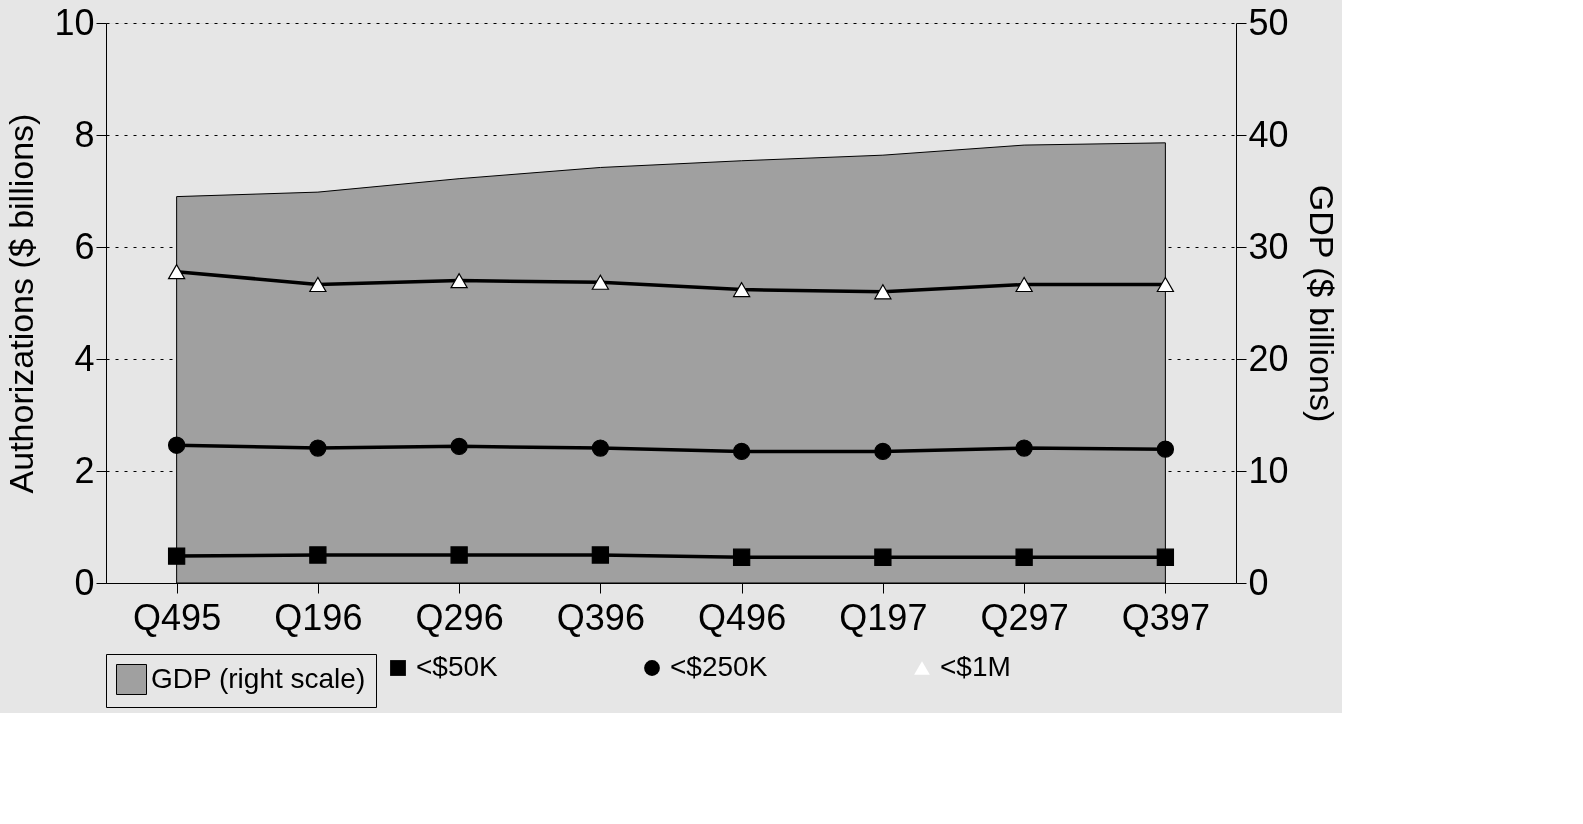  I want to click on legend-label: <$50K, so click(457, 666).